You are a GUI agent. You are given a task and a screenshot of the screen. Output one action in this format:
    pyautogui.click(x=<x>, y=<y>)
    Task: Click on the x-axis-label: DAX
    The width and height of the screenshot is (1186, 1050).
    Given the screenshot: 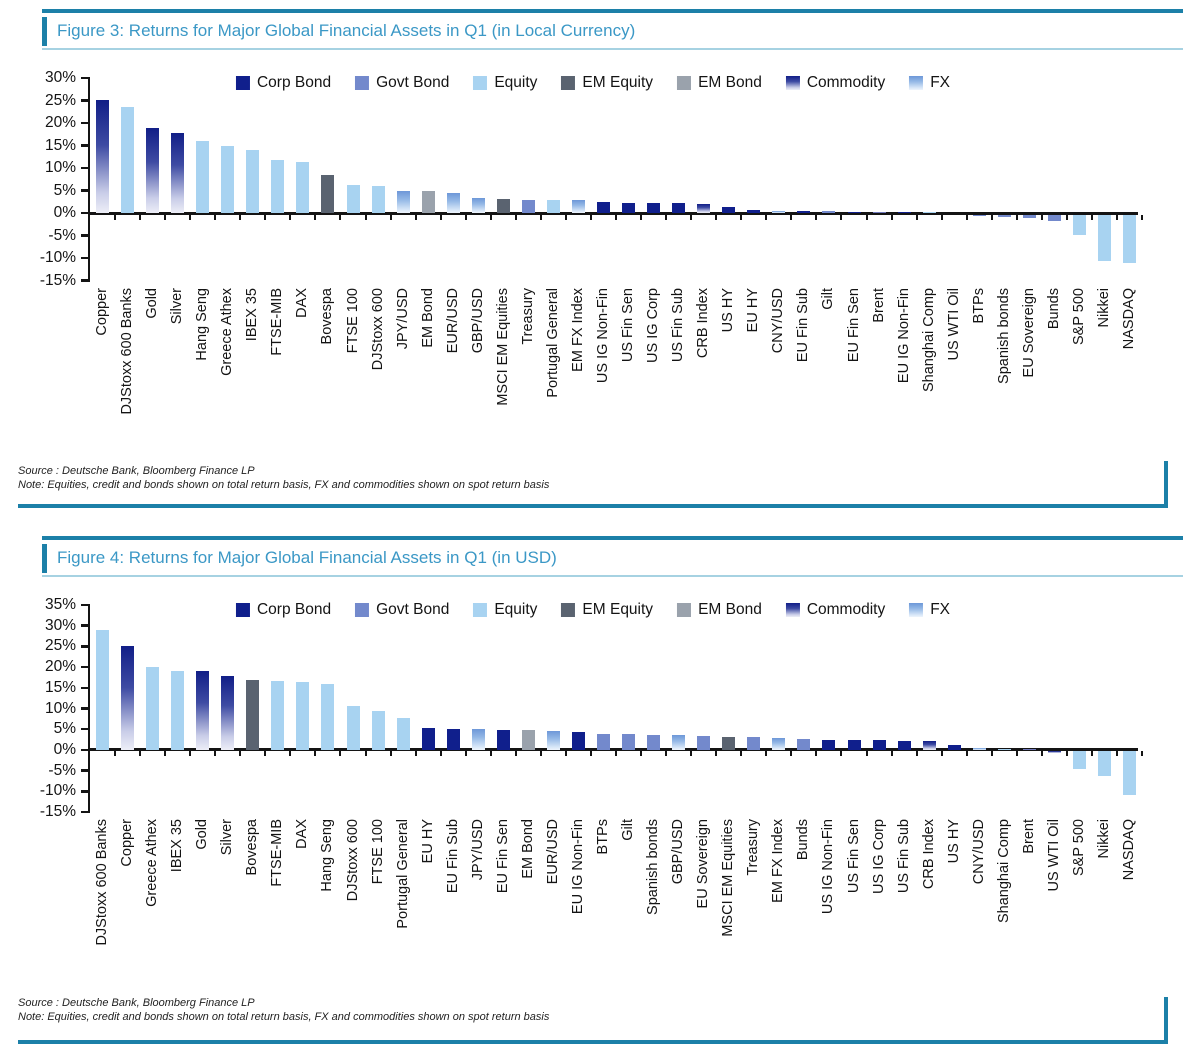 What is the action you would take?
    pyautogui.click(x=302, y=834)
    